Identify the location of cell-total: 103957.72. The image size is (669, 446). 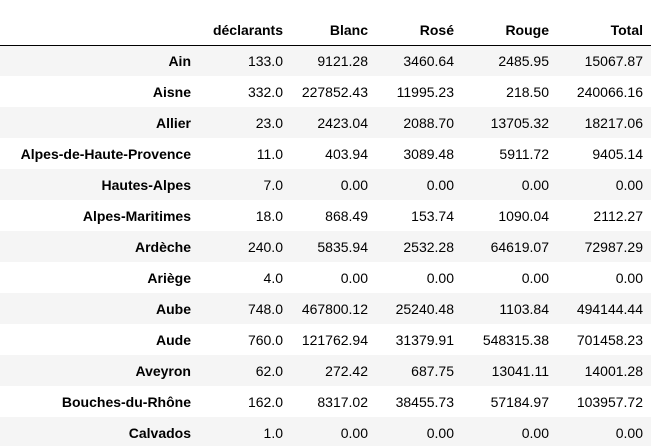
(609, 401).